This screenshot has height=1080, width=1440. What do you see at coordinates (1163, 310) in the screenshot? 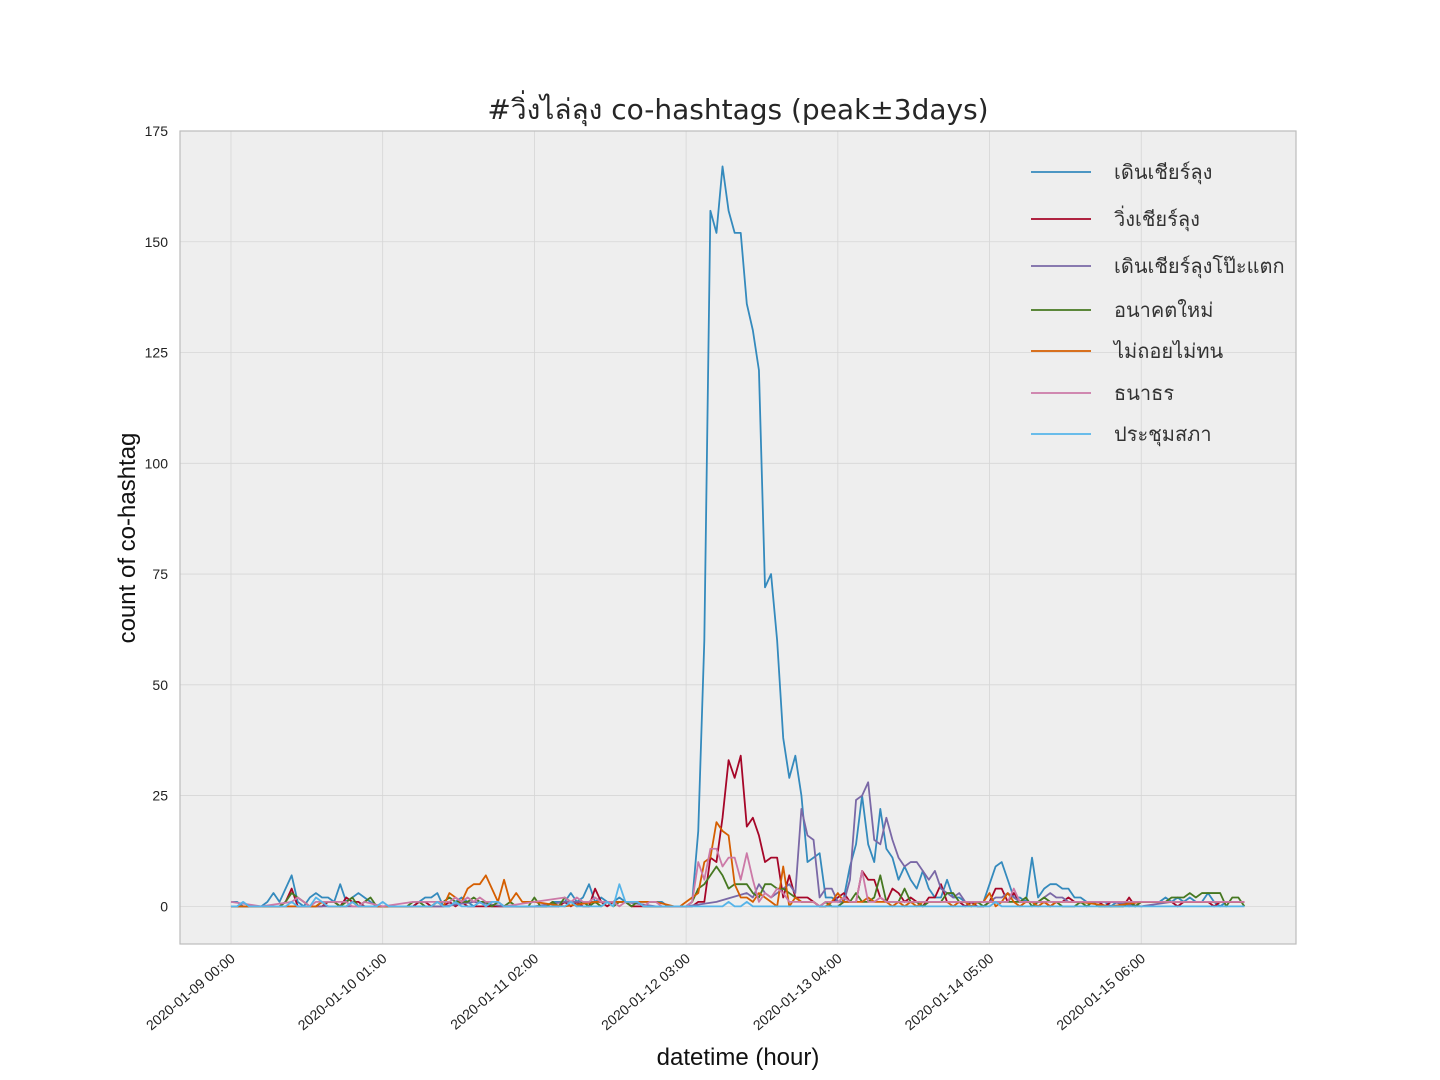
I see `legend-label: อนาคตใหม่` at bounding box center [1163, 310].